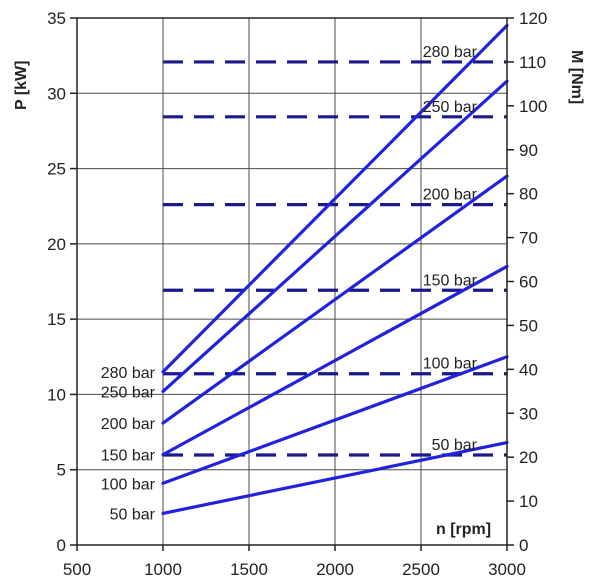 Image resolution: width=598 pixels, height=588 pixels. Describe the element at coordinates (249, 569) in the screenshot. I see `x-tick-label: 1500` at that location.